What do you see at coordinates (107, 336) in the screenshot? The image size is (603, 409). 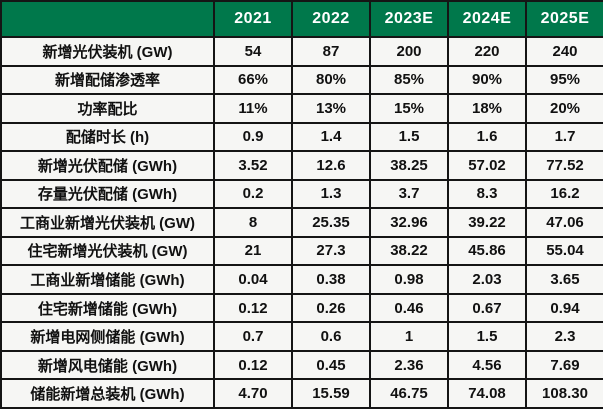 I see `row-label: 新增电网侧储能 (GWh)` at bounding box center [107, 336].